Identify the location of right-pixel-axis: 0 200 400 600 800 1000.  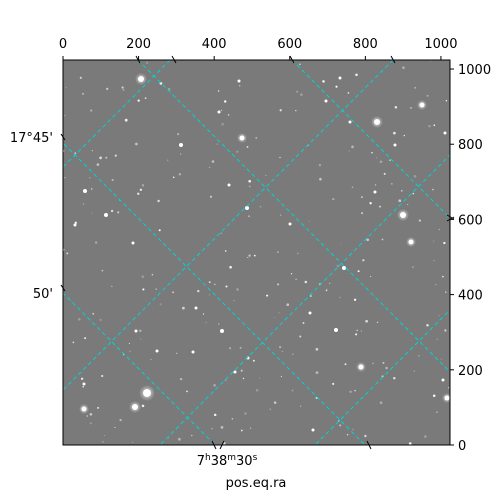
(470, 258).